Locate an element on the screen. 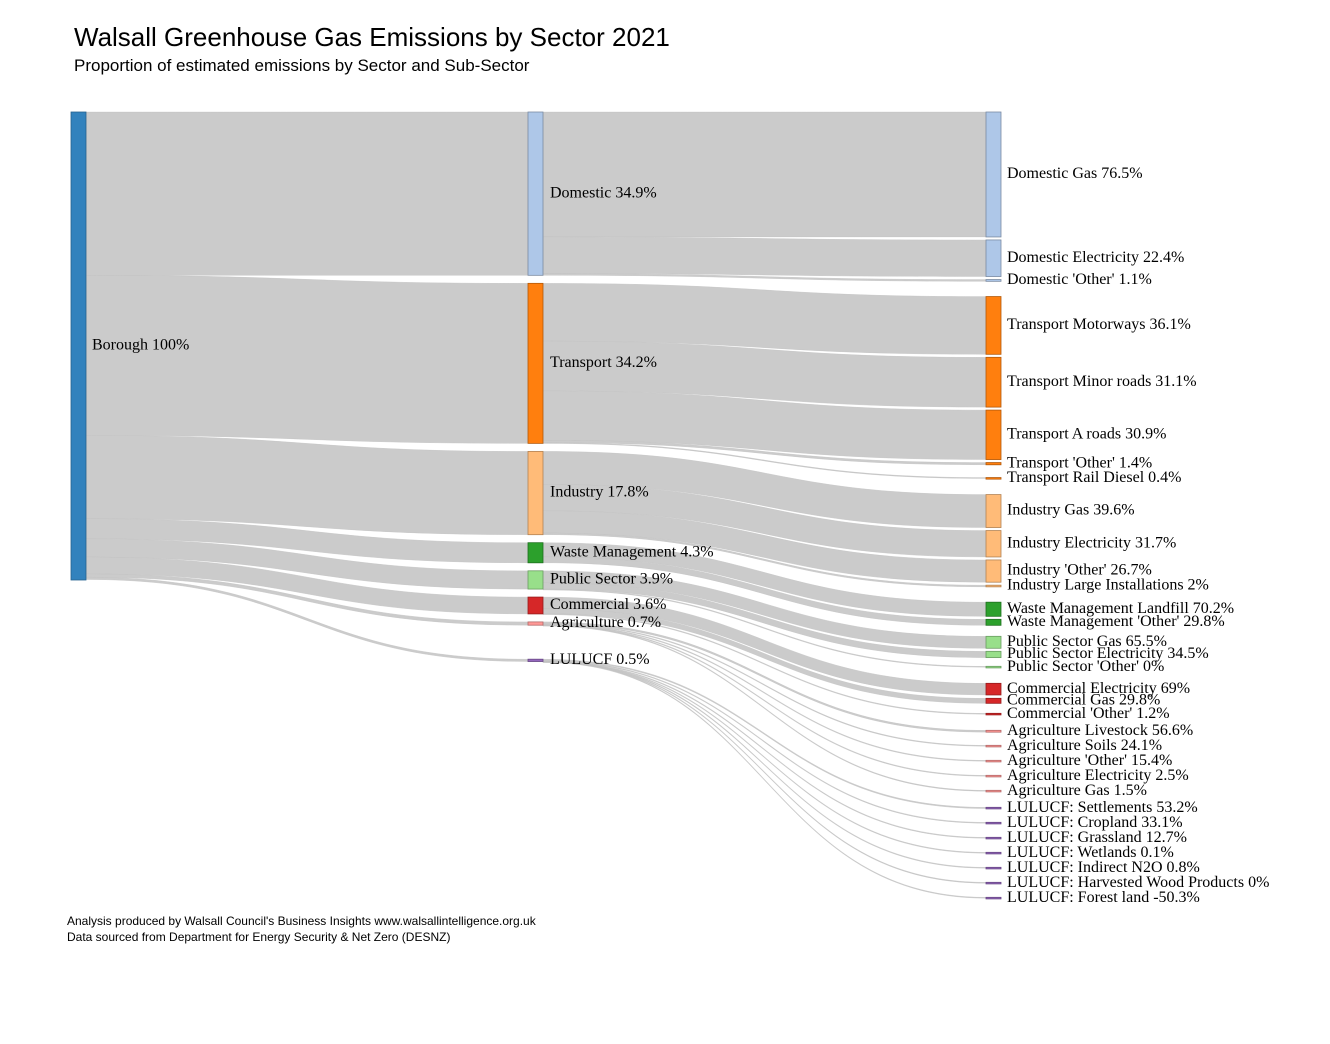 The height and width of the screenshot is (1044, 1330). node-commercial-electricity is located at coordinates (993, 689).